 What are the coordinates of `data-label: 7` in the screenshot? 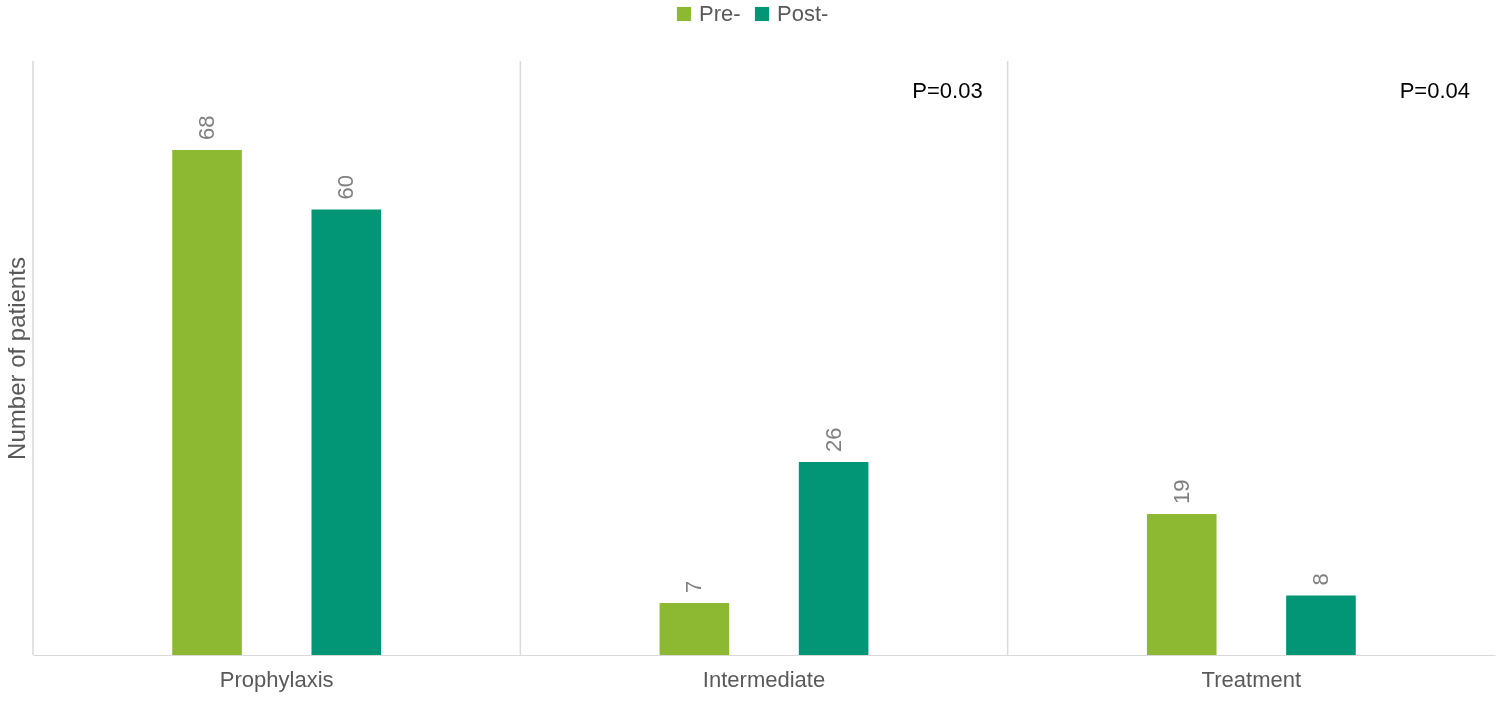 It's located at (694, 587).